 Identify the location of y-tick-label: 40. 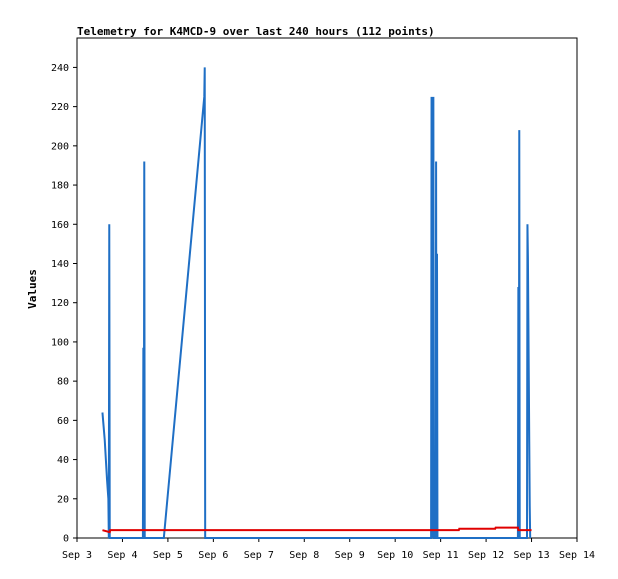
(63, 460).